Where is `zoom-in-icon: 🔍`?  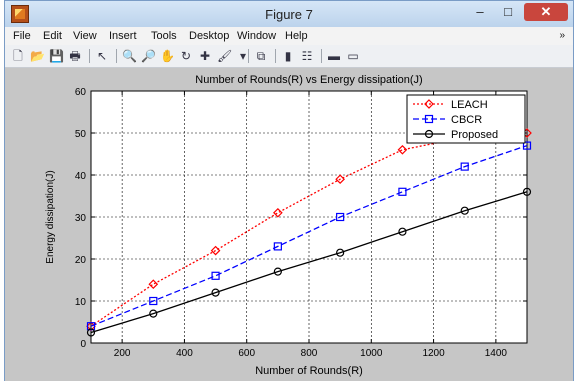
zoom-in-icon: 🔍 is located at coordinates (129, 56).